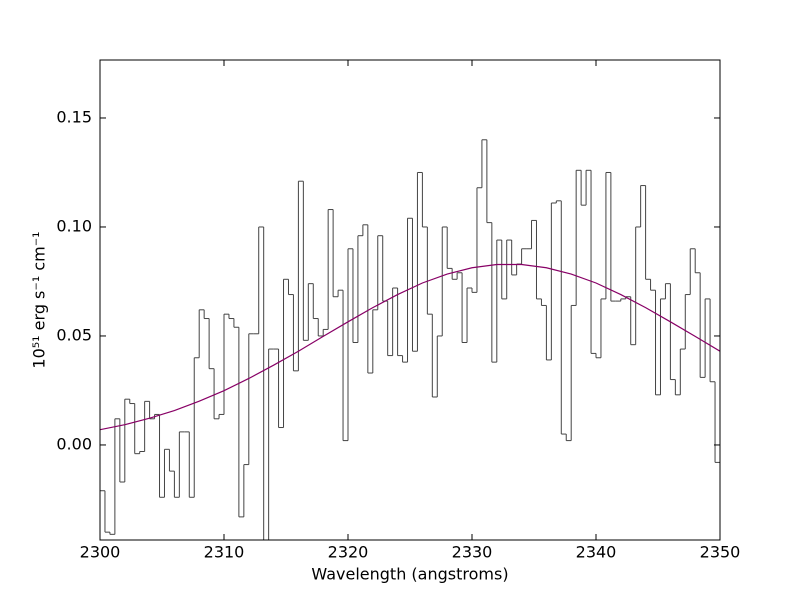 This screenshot has height=600, width=800. Describe the element at coordinates (74, 116) in the screenshot. I see `y-tick-label: 0.15` at that location.